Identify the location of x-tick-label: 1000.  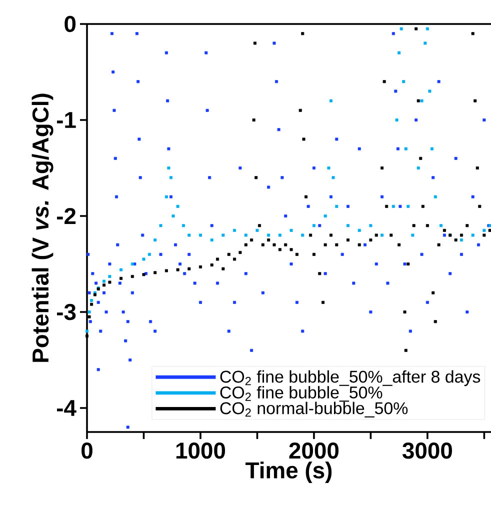
(201, 450).